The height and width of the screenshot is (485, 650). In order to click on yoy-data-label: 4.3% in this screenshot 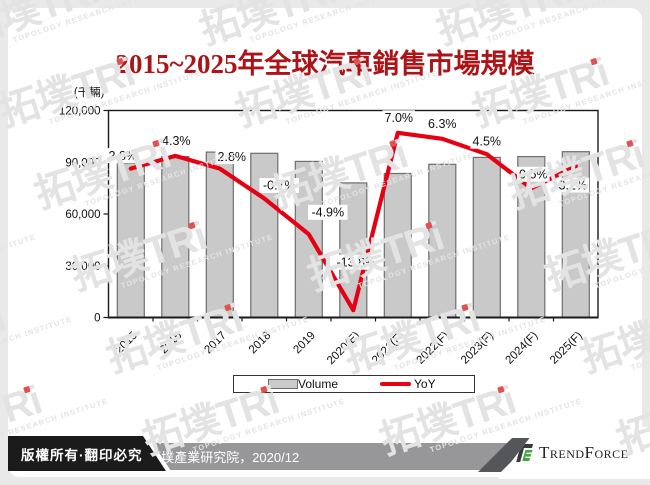, I will do `click(176, 141)`.